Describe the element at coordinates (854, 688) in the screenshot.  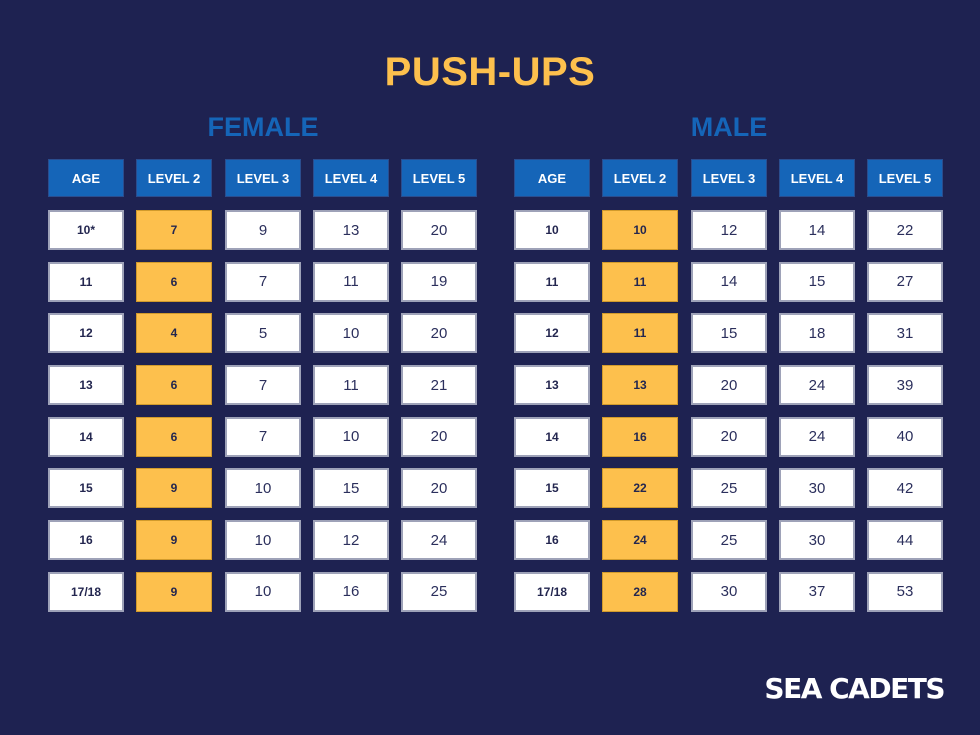
I see `sea-cadets-logo: SEA CADETS` at that location.